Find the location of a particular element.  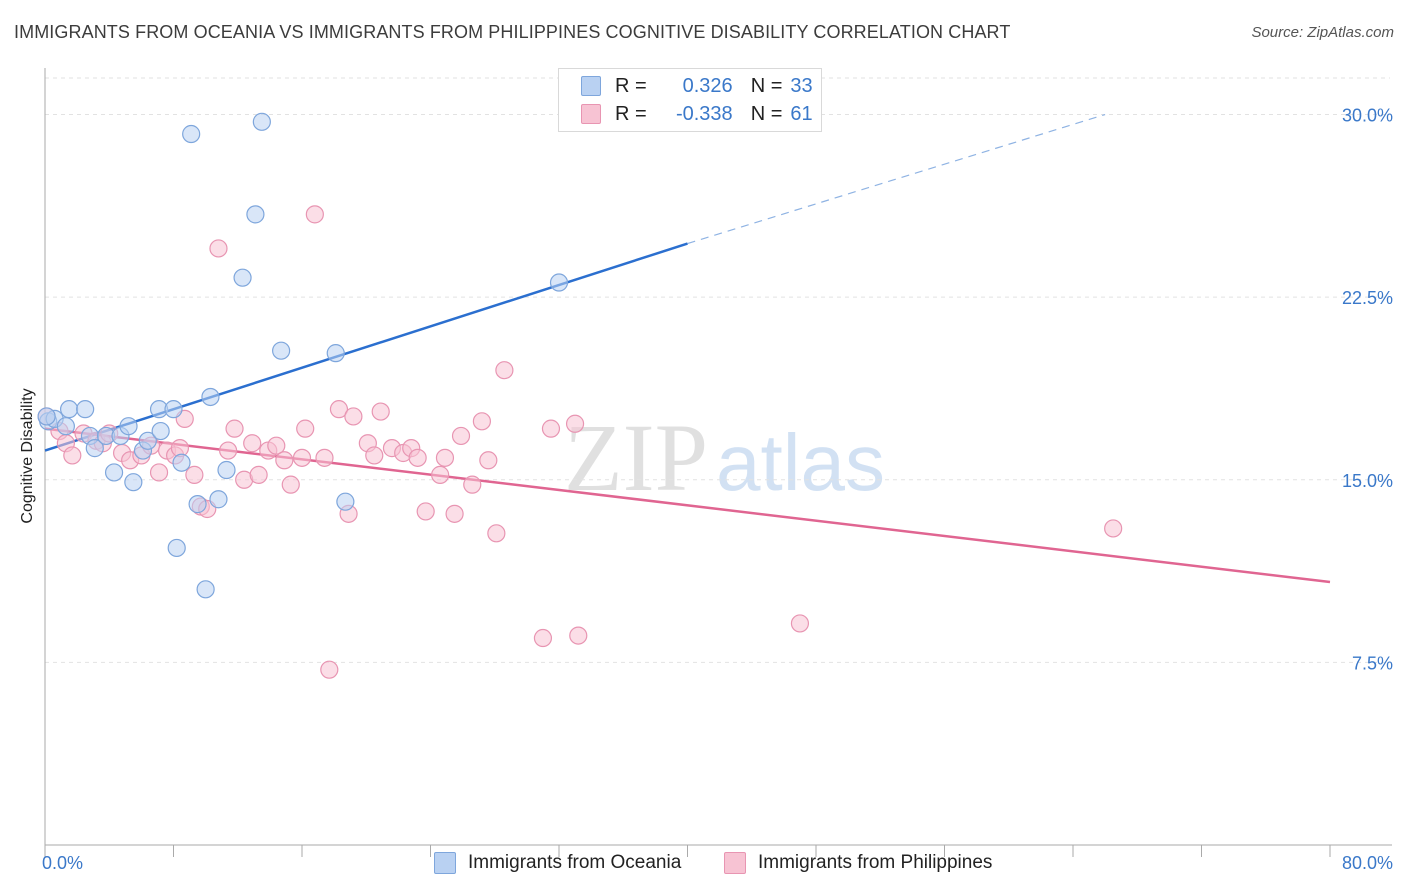

trend-line-oceania is located at coordinates (366, 347).